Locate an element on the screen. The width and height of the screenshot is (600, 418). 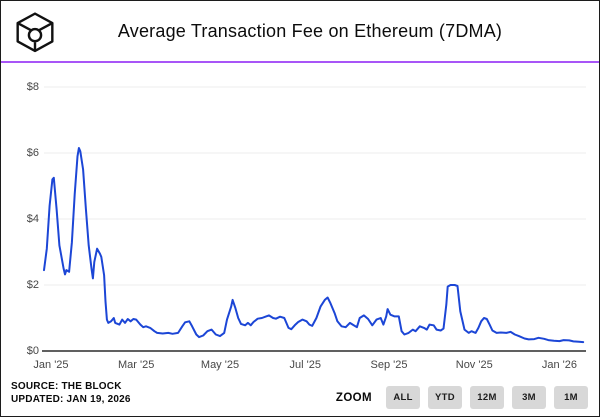
y-axis-tick-label: $8 is located at coordinates (32, 87).